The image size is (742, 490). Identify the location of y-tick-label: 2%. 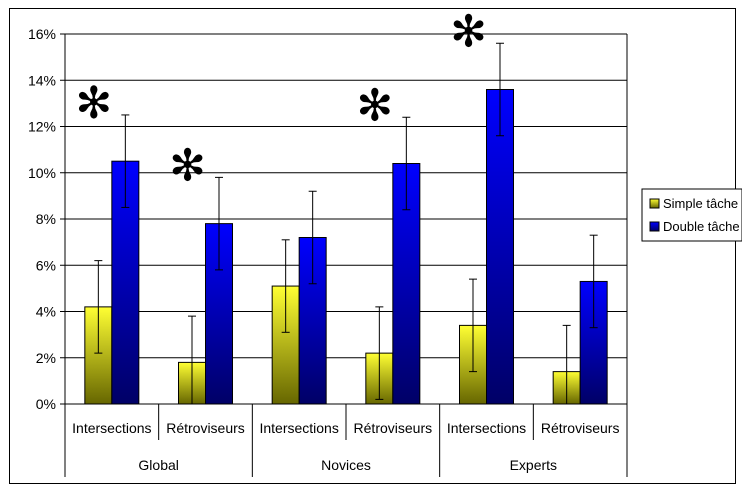
(46, 358).